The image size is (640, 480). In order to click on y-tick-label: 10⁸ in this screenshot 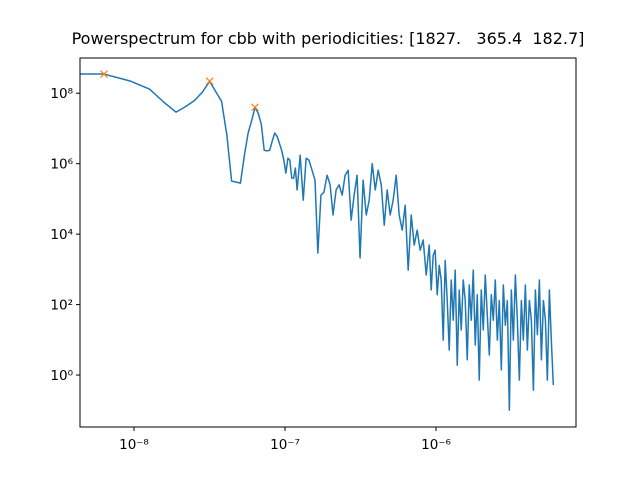, I will do `click(61, 94)`.